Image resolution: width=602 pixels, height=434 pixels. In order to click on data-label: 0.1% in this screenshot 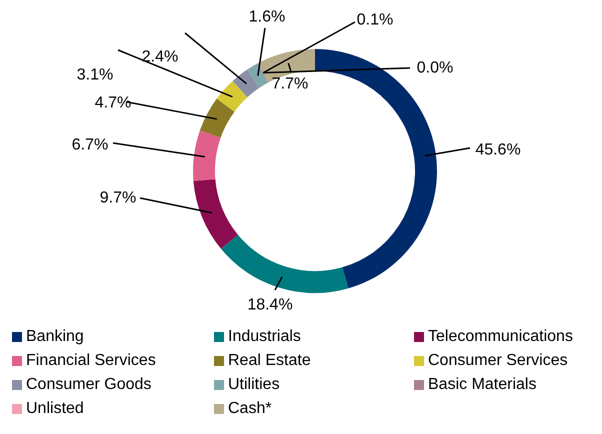, I will do `click(375, 19)`.